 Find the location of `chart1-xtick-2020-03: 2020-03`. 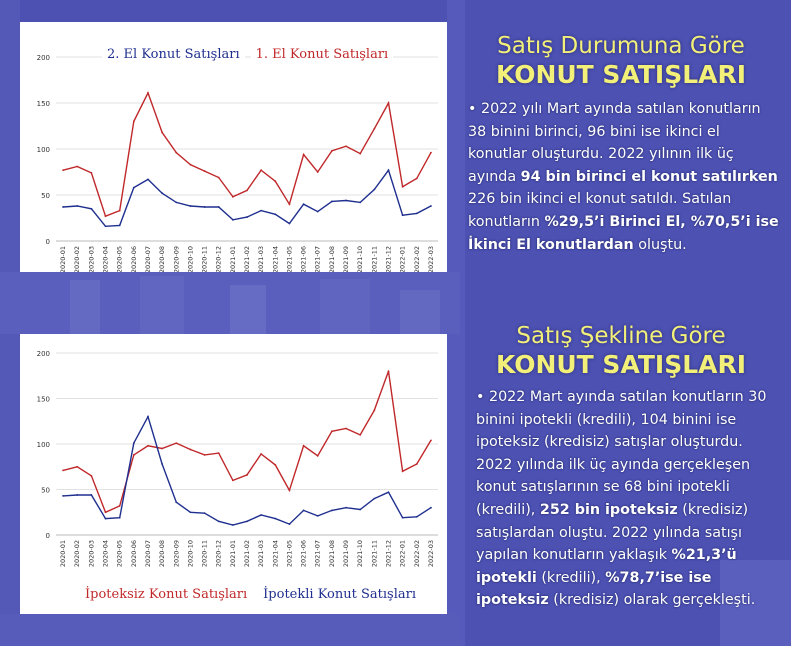

chart1-xtick-2020-03: 2020-03 is located at coordinates (91, 259).